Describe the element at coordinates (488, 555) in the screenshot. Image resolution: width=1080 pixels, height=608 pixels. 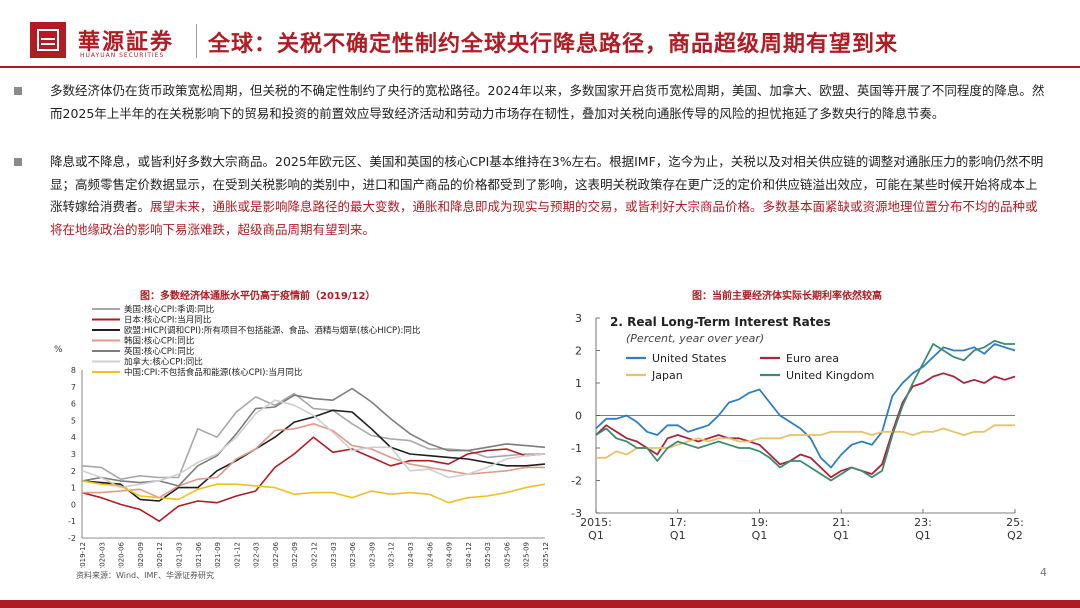
I see `chart1-x-tick-label: 2025-03` at that location.